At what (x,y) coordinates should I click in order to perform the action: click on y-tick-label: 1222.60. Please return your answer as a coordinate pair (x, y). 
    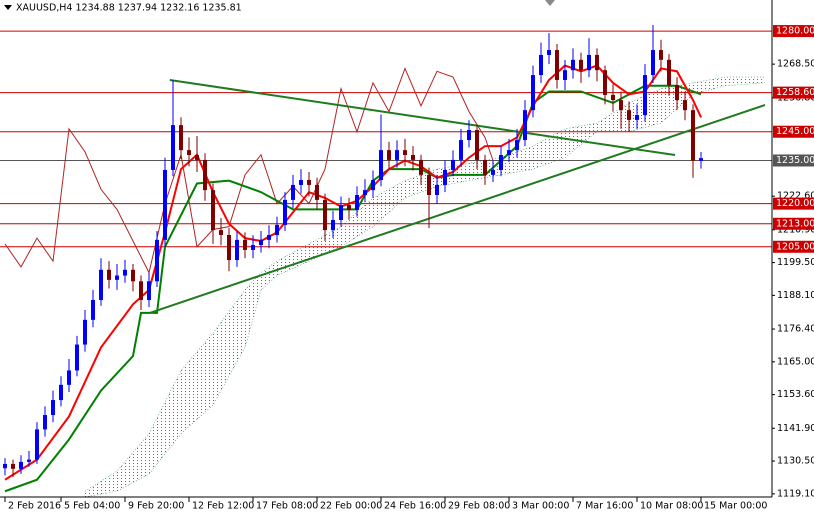
    Looking at the image, I should click on (795, 196).